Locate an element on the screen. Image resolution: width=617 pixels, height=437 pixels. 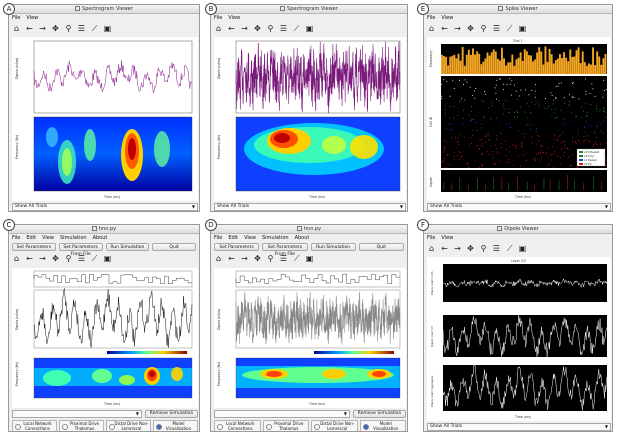
y-axis-label: Dipole (nAm) is located at coordinates (219, 68).